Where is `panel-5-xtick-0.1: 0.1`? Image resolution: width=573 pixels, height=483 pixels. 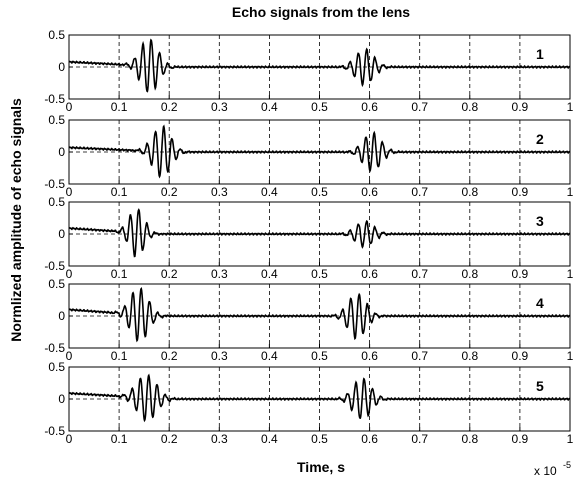
panel-5-xtick-0.1: 0.1 is located at coordinates (119, 439).